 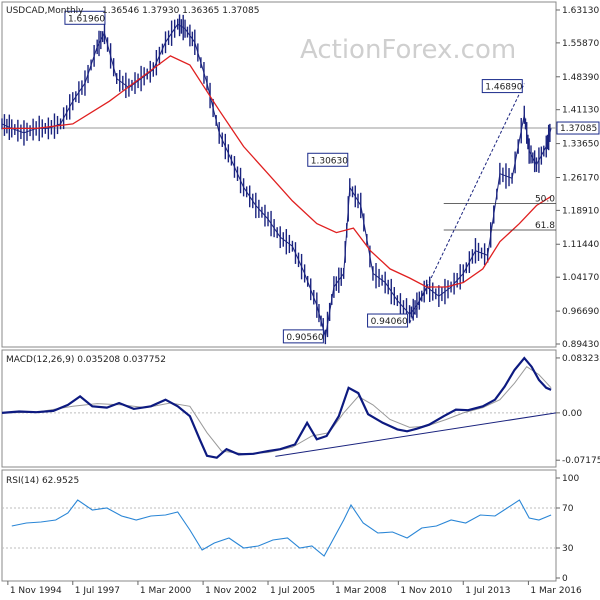 I want to click on price-ytick-label: 1.41130, so click(x=580, y=111).